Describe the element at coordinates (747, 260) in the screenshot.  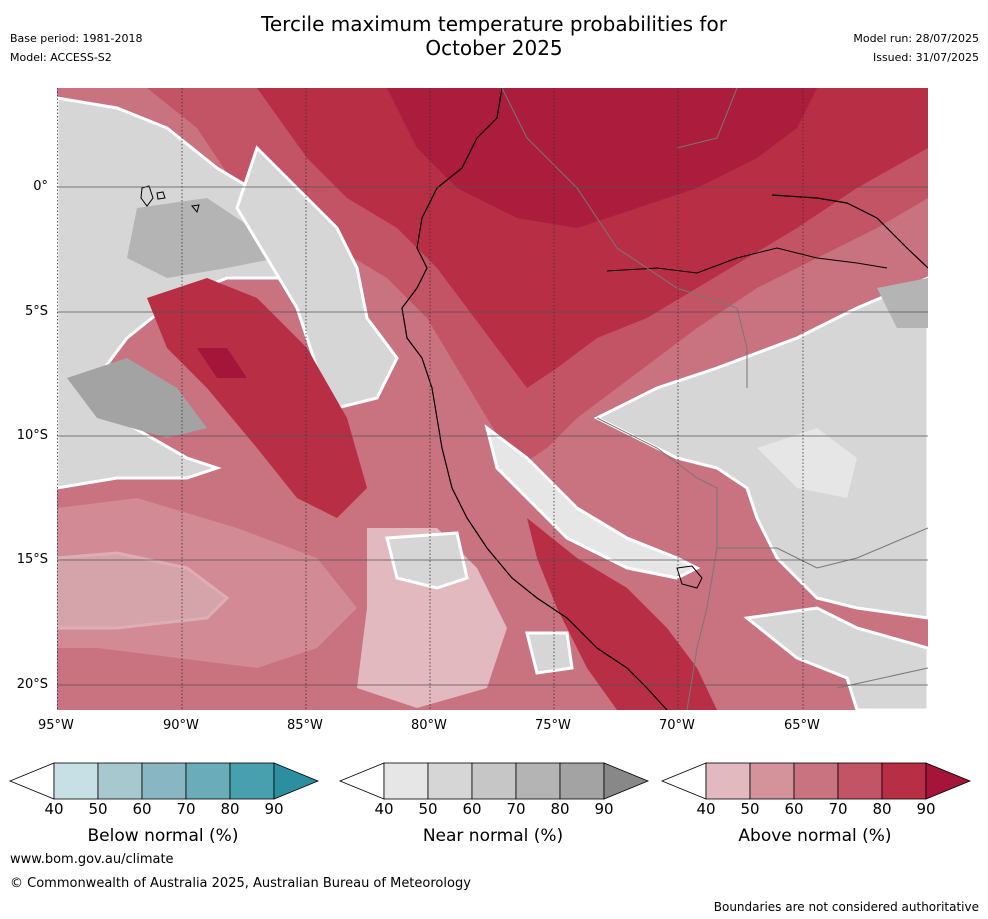
I see `inland-river` at that location.